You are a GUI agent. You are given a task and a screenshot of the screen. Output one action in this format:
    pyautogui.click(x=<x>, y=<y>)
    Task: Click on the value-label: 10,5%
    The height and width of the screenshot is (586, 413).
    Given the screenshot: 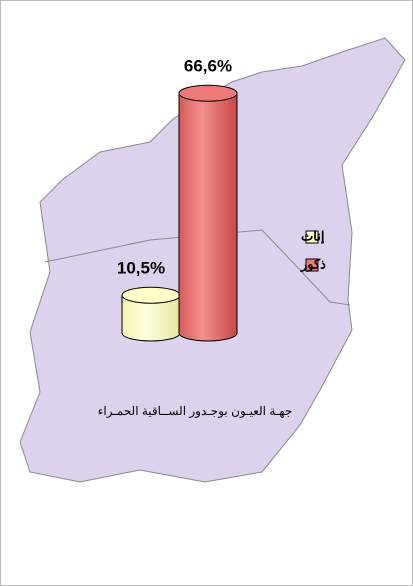 What is the action you would take?
    pyautogui.click(x=141, y=268)
    